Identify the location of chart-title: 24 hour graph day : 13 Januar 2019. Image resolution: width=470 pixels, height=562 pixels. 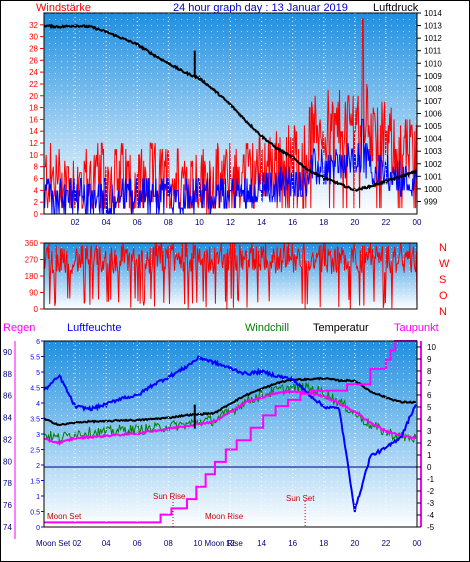
(260, 8).